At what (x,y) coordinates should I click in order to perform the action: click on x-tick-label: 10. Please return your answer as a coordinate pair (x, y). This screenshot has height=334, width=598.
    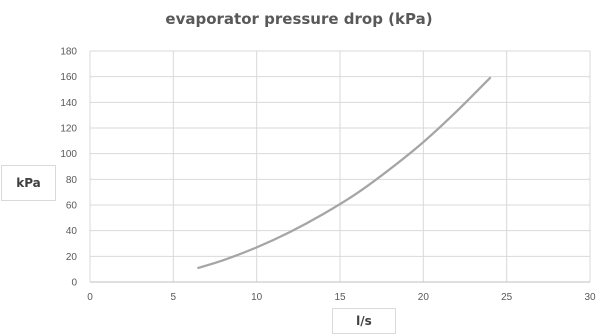
    Looking at the image, I should click on (257, 297).